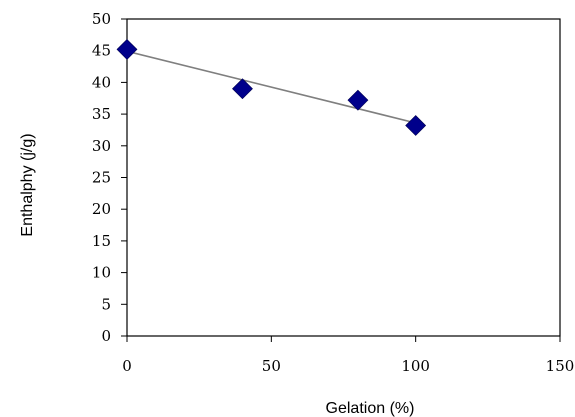  I want to click on y-tick-label: 40, so click(101, 82).